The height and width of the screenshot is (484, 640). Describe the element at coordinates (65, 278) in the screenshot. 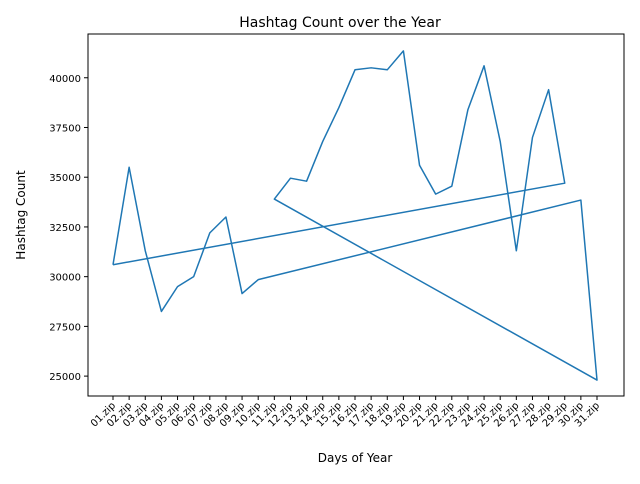

I see `y-tick-label: 30000` at that location.